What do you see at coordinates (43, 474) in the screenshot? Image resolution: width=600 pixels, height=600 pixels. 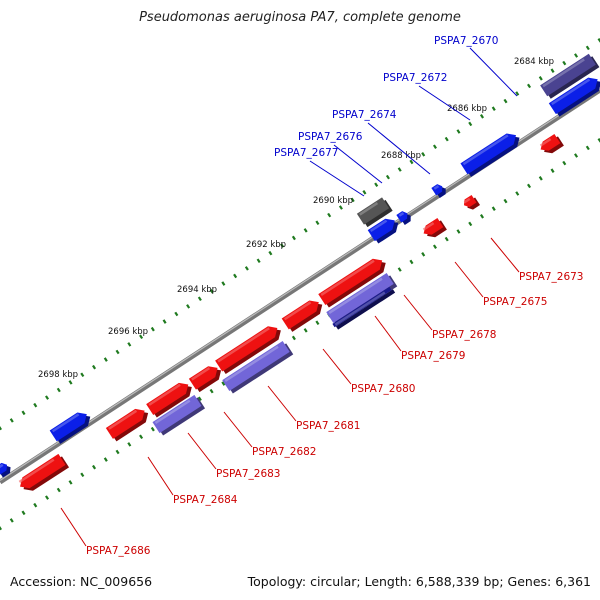 I see `gene-block-red-left` at bounding box center [43, 474].